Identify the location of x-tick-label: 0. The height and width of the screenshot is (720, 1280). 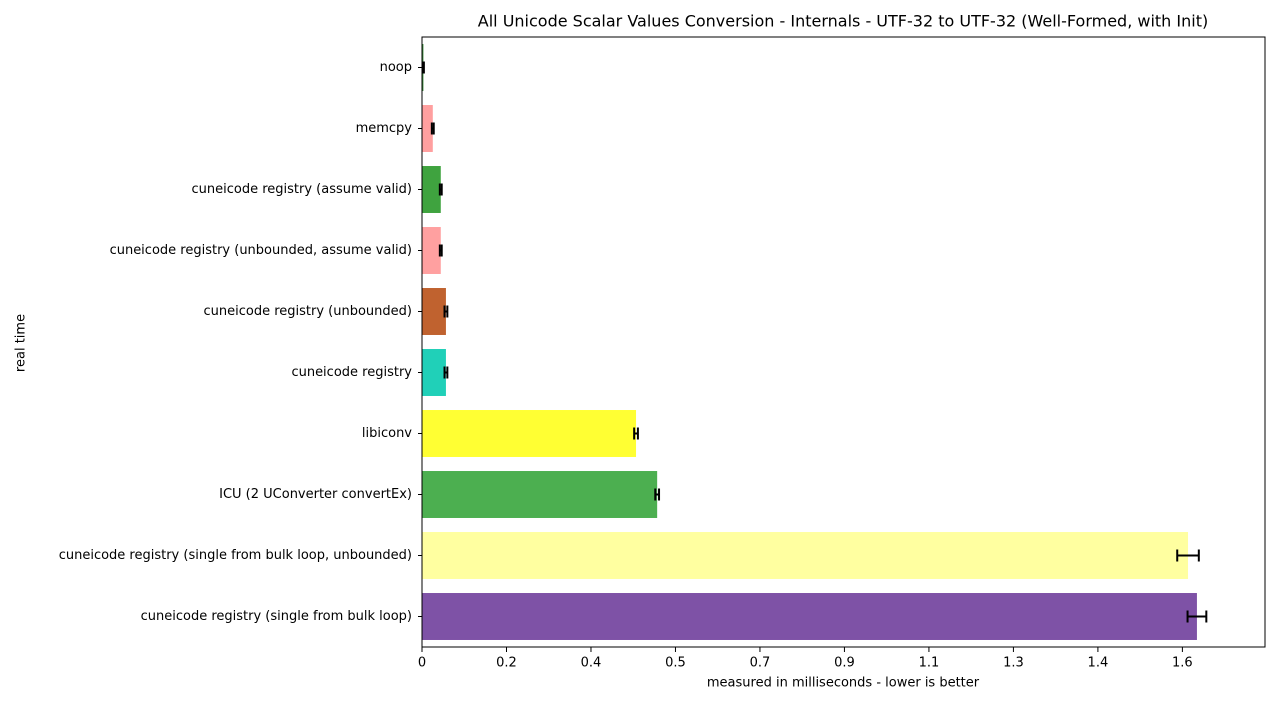
(422, 663).